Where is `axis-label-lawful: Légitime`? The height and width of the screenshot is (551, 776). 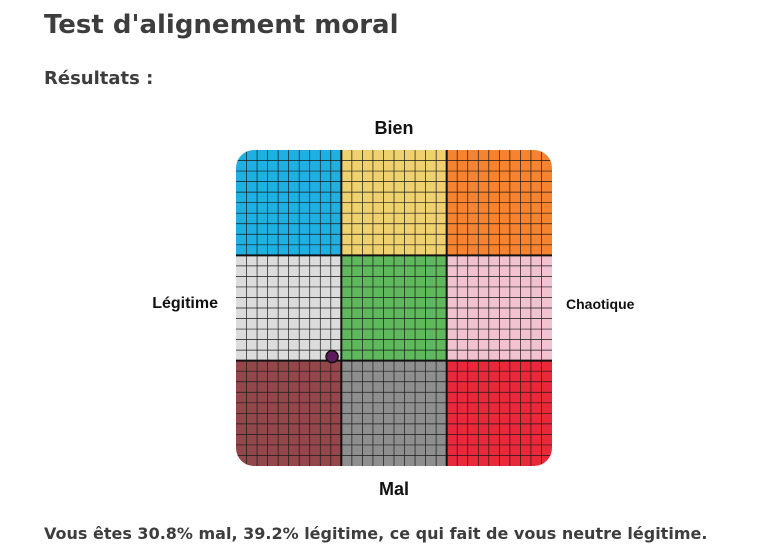
axis-label-lawful: Légitime is located at coordinates (185, 303).